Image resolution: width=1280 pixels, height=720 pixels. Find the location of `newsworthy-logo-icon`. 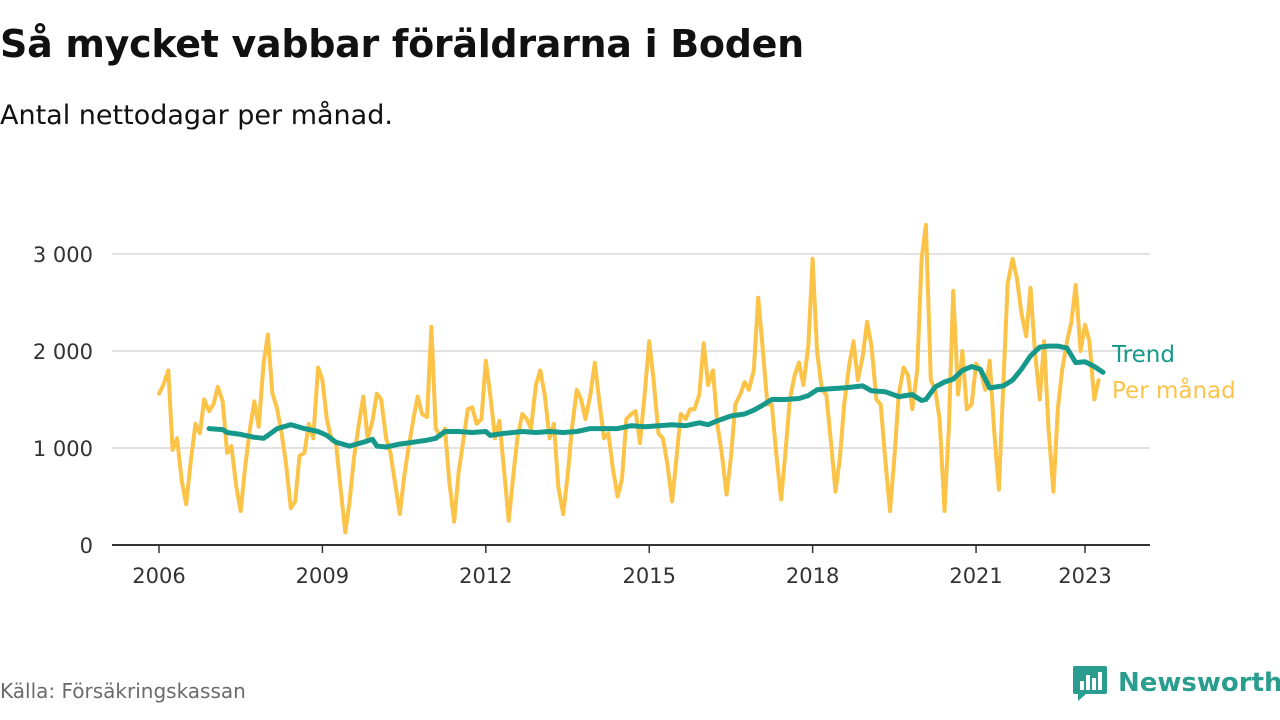

newsworthy-logo-icon is located at coordinates (1090, 683).